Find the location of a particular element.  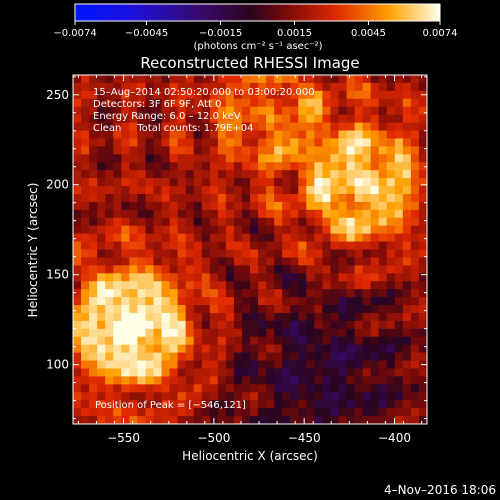

time-range-annotation: 15–Aug–2014 02:50:20.000 to 03:00:20.000 is located at coordinates (204, 92).